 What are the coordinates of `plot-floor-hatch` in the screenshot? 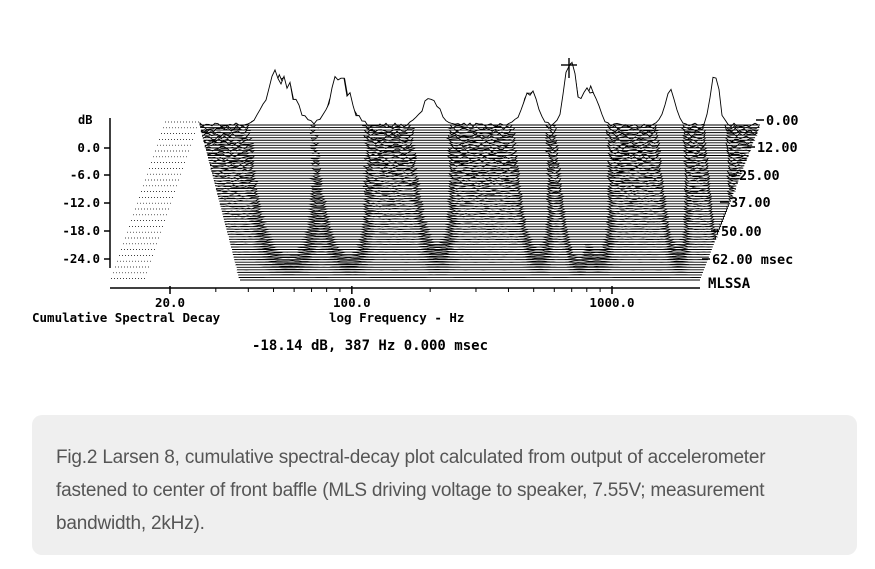 It's located at (155, 200).